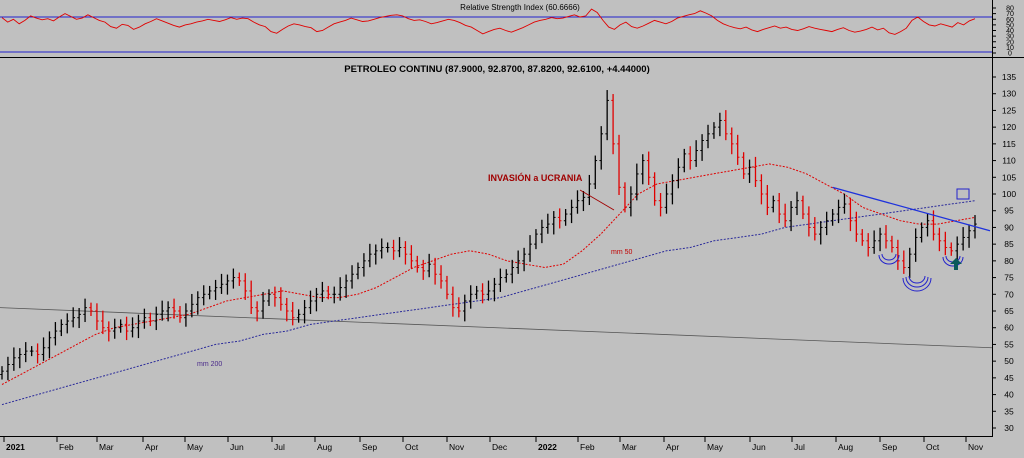  I want to click on time-tick-label: 2021, so click(15, 447).